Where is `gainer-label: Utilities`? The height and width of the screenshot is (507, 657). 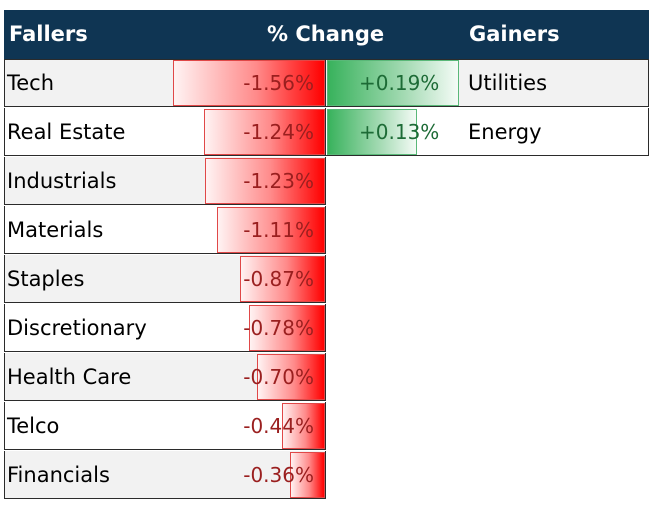 gainer-label: Utilities is located at coordinates (508, 83).